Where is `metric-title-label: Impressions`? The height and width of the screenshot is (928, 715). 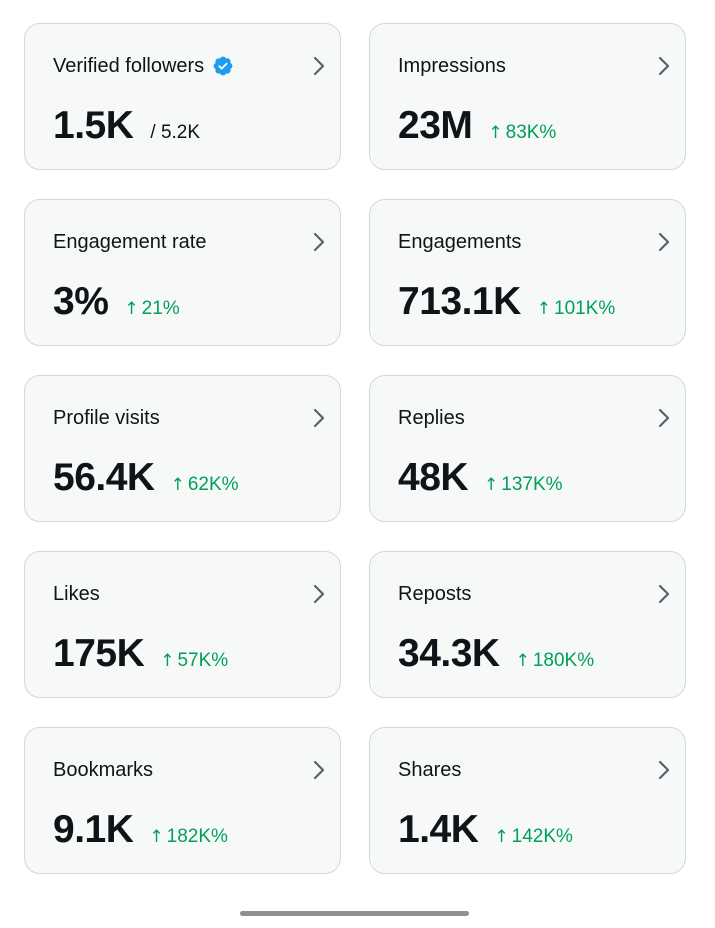 metric-title-label: Impressions is located at coordinates (452, 66).